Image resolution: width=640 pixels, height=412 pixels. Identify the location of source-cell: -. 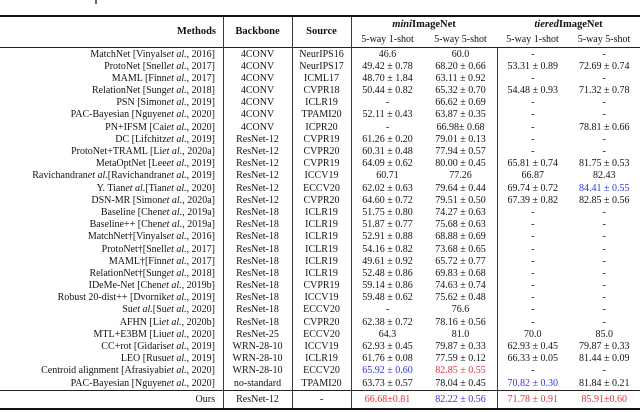
(321, 399).